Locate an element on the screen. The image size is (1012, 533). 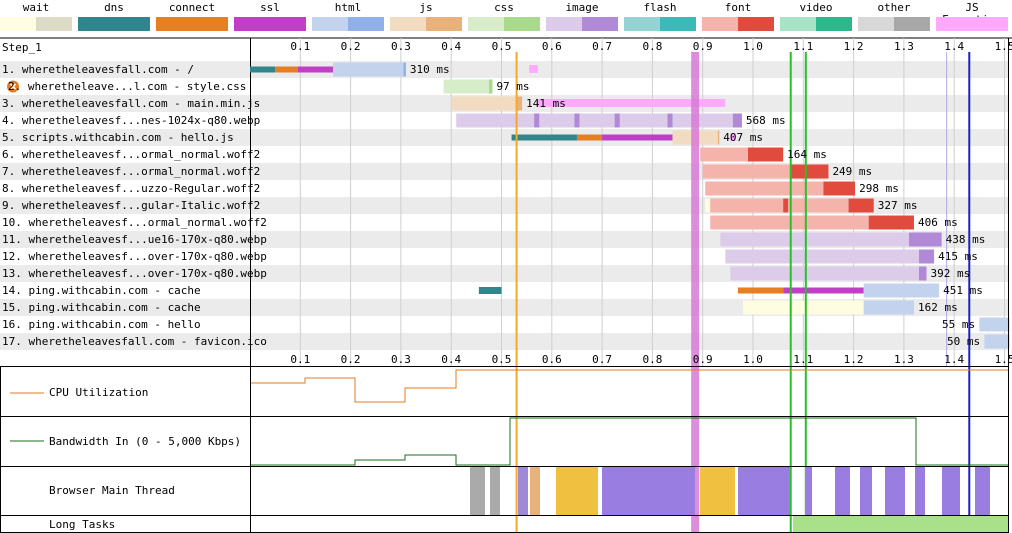
duration-label: 415 ms is located at coordinates (958, 256).